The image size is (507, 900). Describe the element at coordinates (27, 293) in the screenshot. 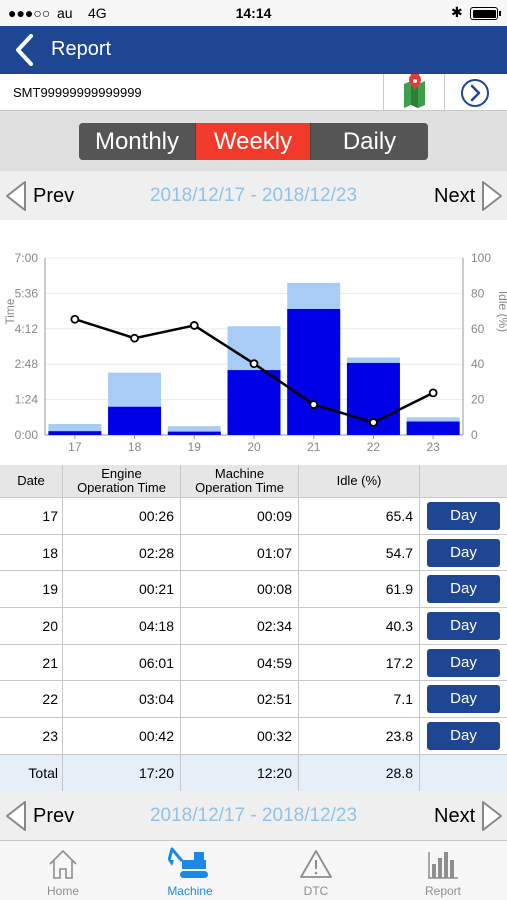

I see `y-tick-label: 5:36` at that location.